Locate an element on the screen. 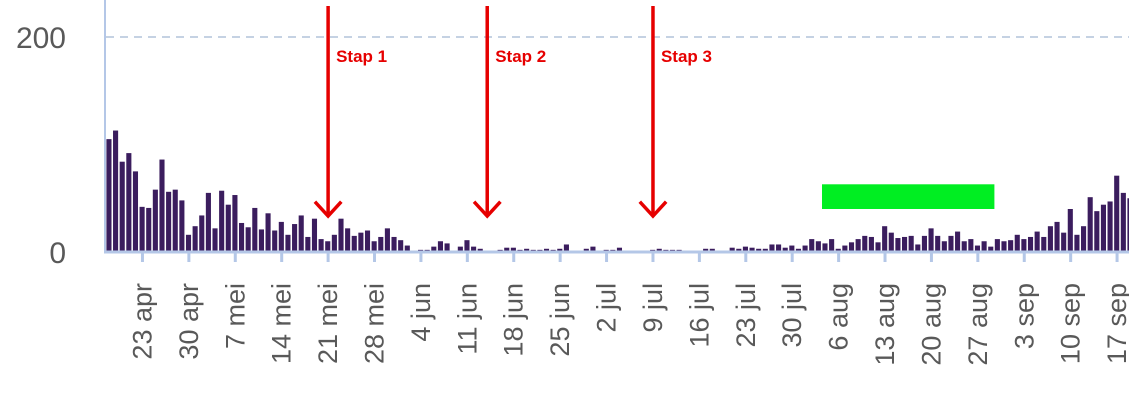 Image resolution: width=1129 pixels, height=415 pixels. x-tick-label: 3 sep is located at coordinates (1024, 316).